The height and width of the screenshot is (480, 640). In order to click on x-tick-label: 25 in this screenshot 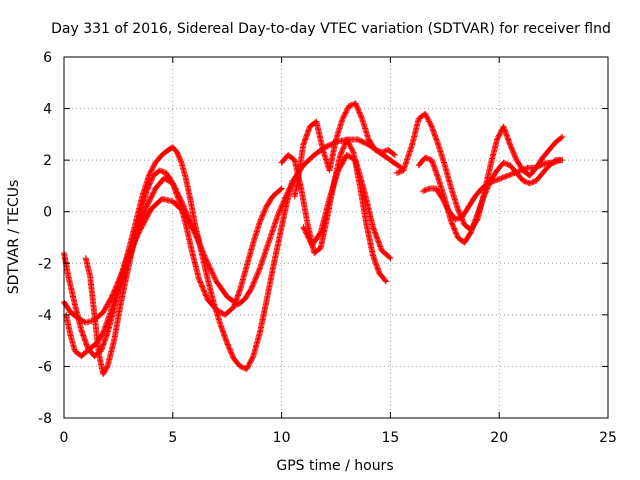, I will do `click(608, 438)`.